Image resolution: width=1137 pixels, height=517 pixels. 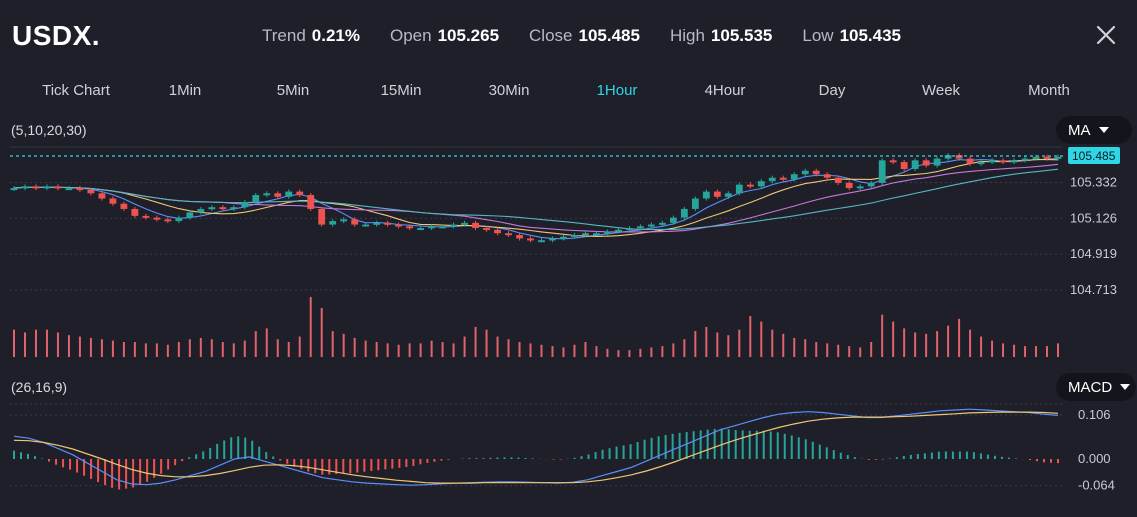 What do you see at coordinates (1093, 253) in the screenshot?
I see `price-tick-label: 104.919` at bounding box center [1093, 253].